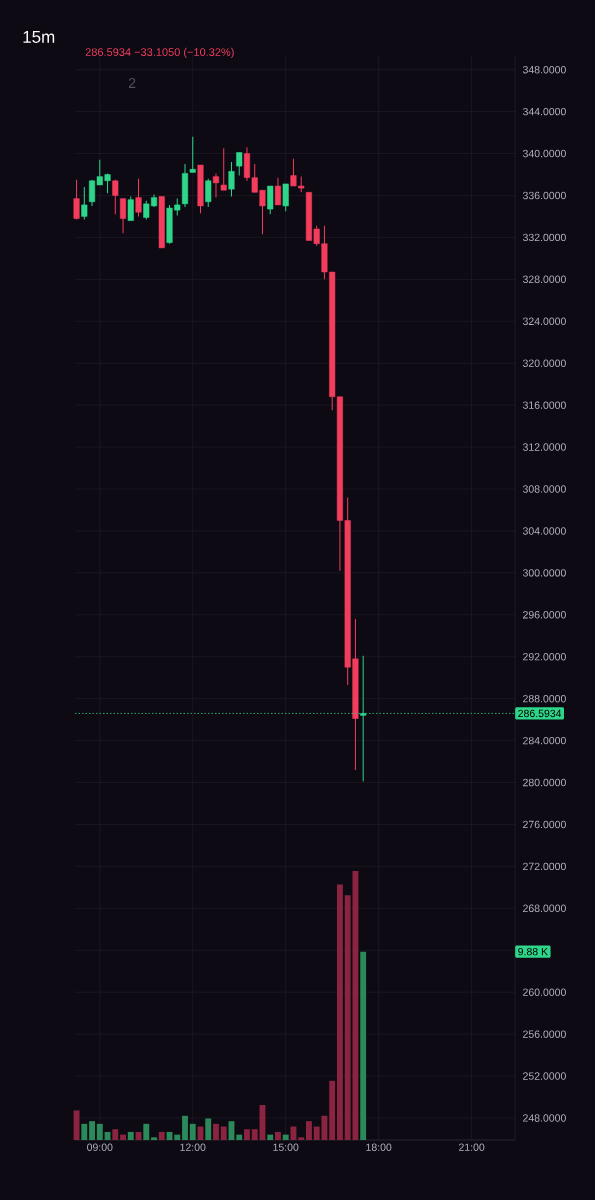 Image resolution: width=595 pixels, height=1200 pixels. I want to click on y-tick-label: 328.0000, so click(544, 279).